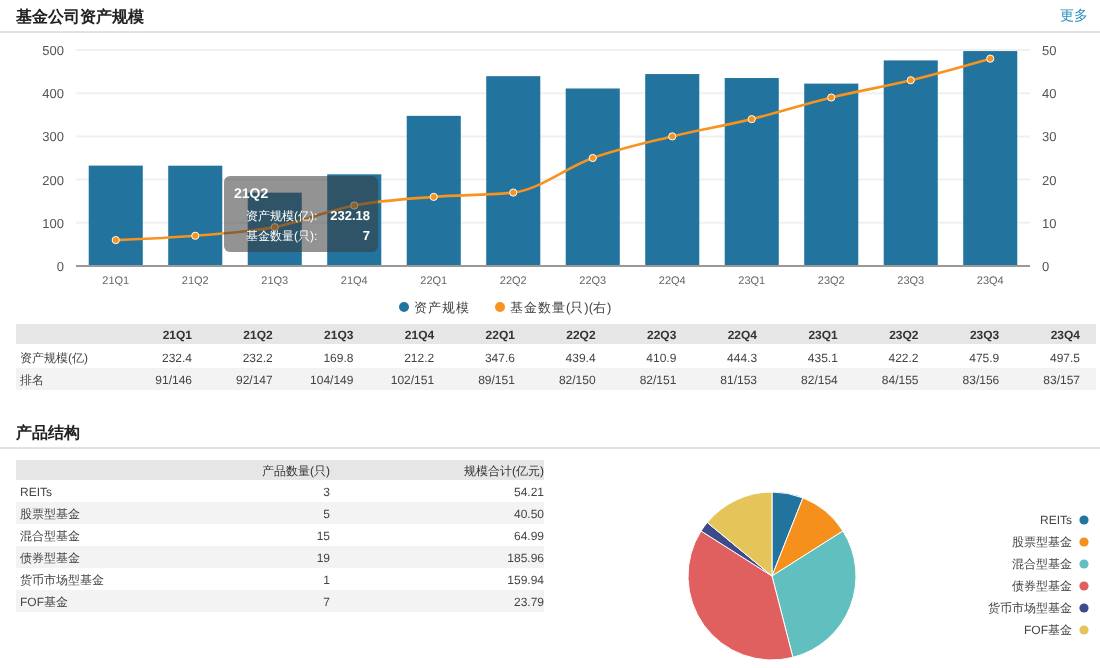 This screenshot has height=668, width=1100. What do you see at coordinates (47, 433) in the screenshot?
I see `text: 产品结构` at bounding box center [47, 433].